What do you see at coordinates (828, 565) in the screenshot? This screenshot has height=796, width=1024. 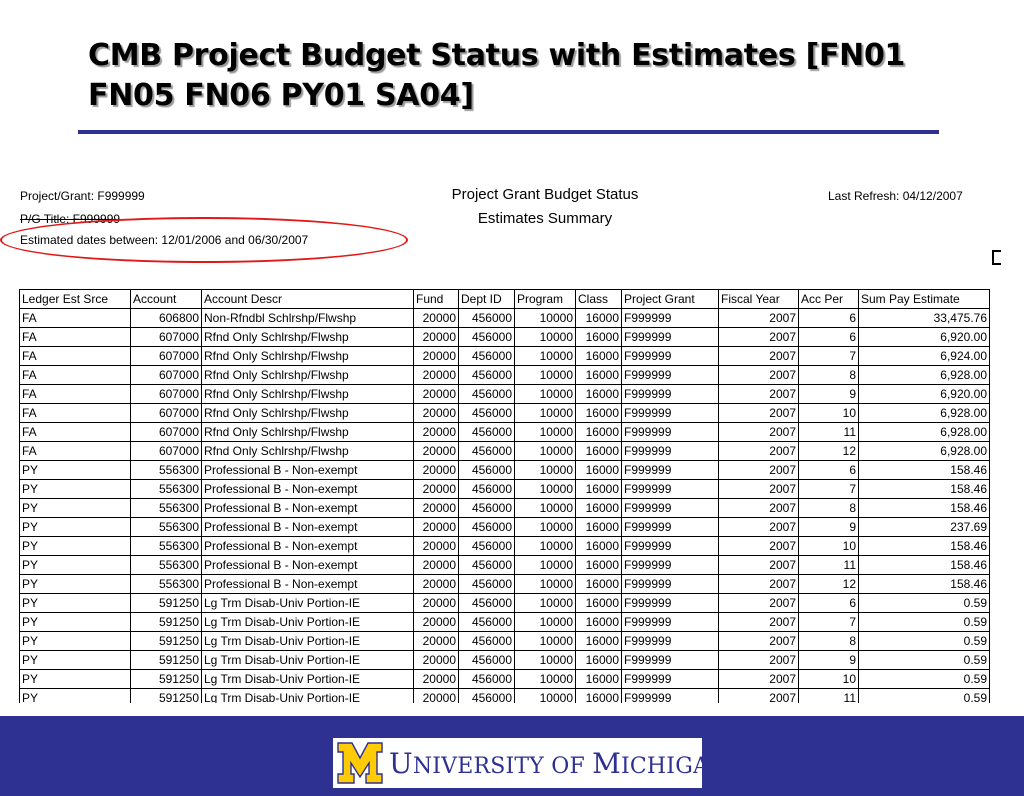 I see `table-cell: 11` at bounding box center [828, 565].